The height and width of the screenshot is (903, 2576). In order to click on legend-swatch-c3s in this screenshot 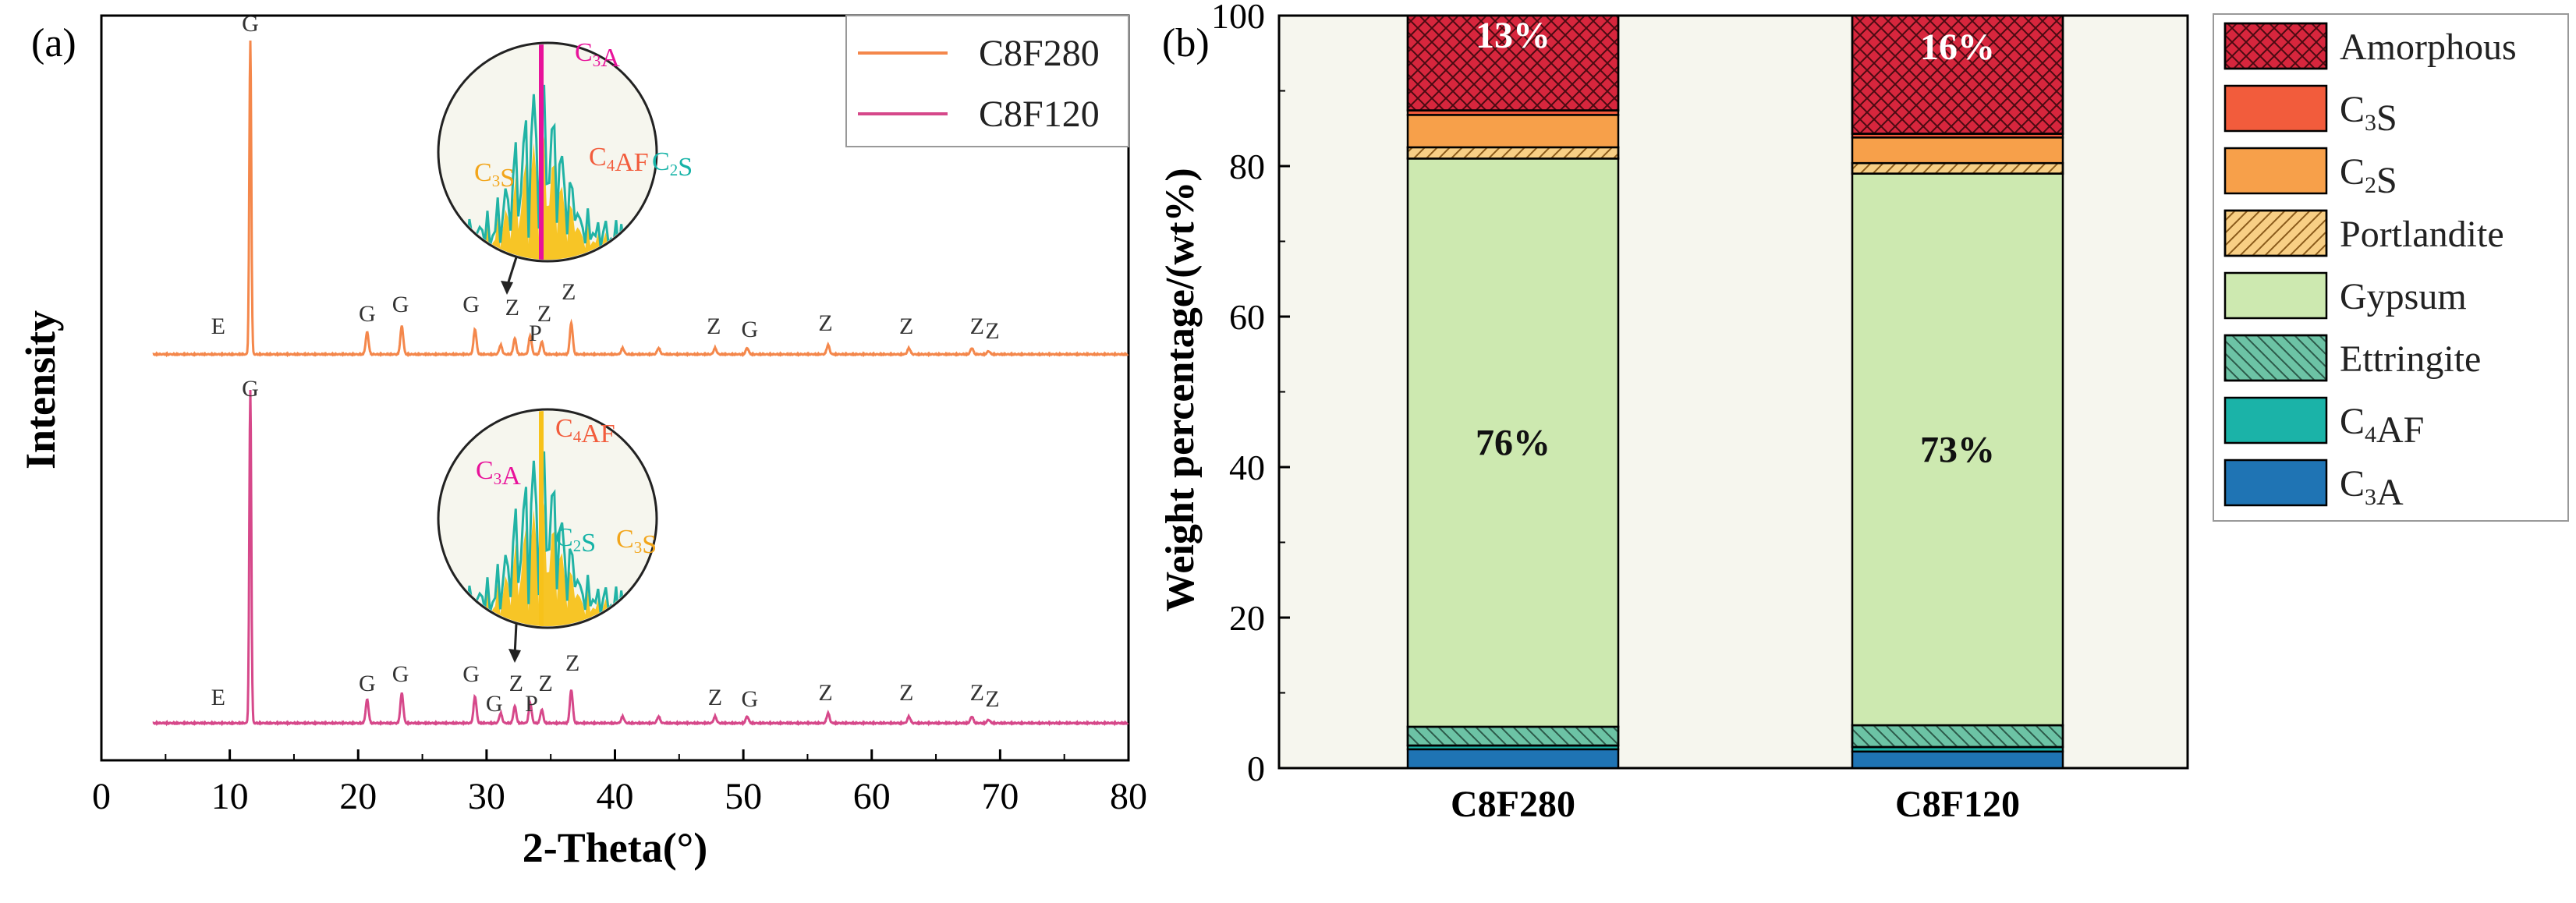, I will do `click(2276, 108)`.